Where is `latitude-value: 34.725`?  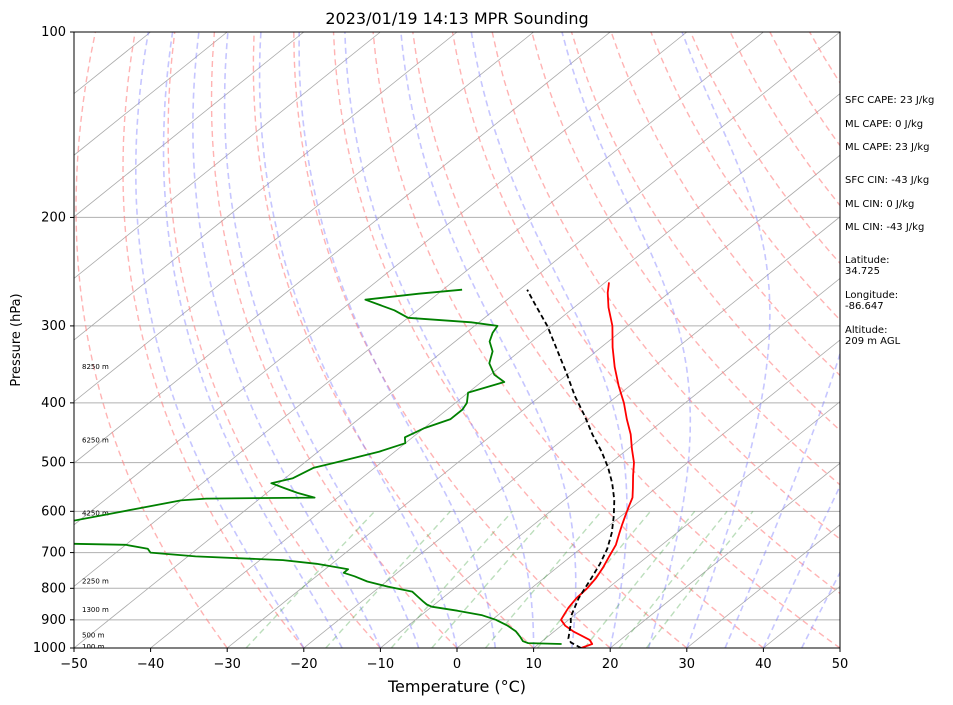
latitude-value: 34.725 is located at coordinates (862, 271).